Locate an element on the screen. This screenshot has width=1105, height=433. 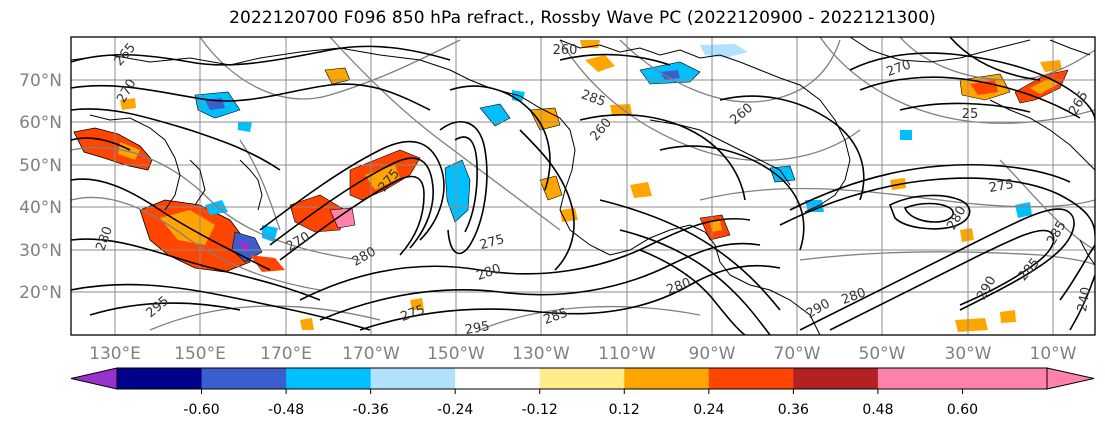
colorbar-tick-label: -0.12 is located at coordinates (540, 410).